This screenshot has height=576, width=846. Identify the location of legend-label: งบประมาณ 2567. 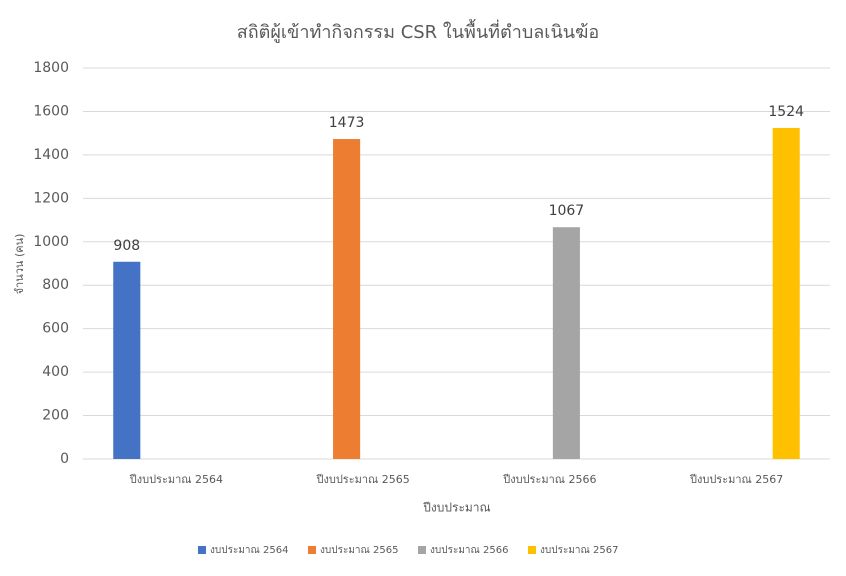
(579, 550).